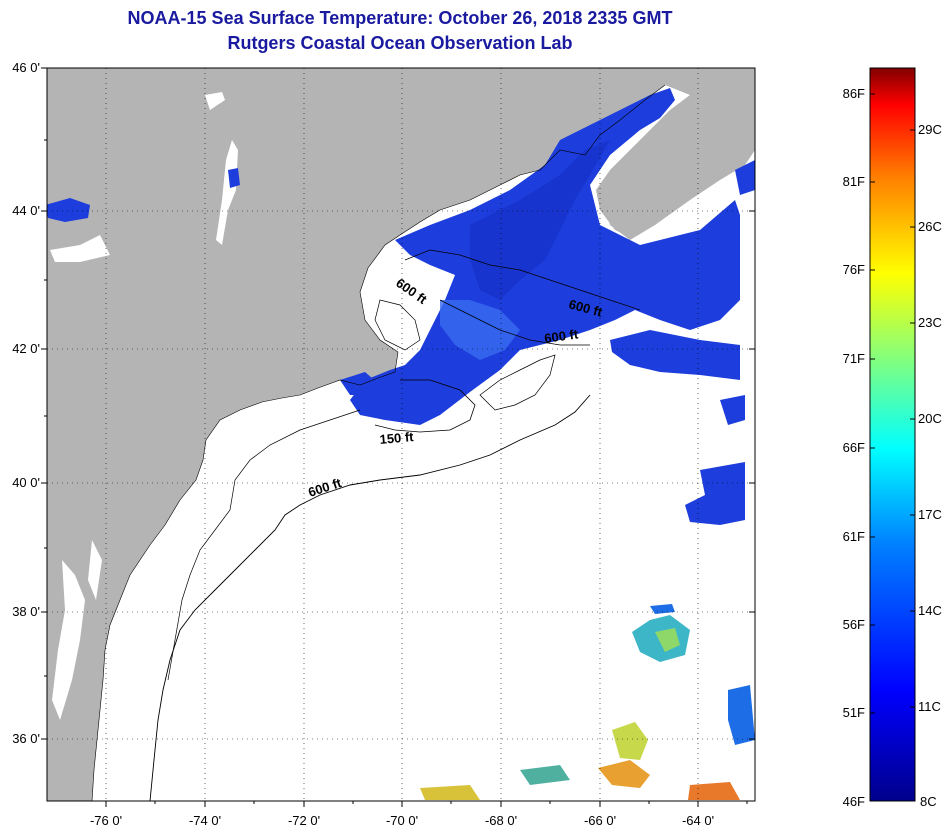 The height and width of the screenshot is (832, 944). Describe the element at coordinates (930, 226) in the screenshot. I see `colorbar-label-c: 26C` at that location.